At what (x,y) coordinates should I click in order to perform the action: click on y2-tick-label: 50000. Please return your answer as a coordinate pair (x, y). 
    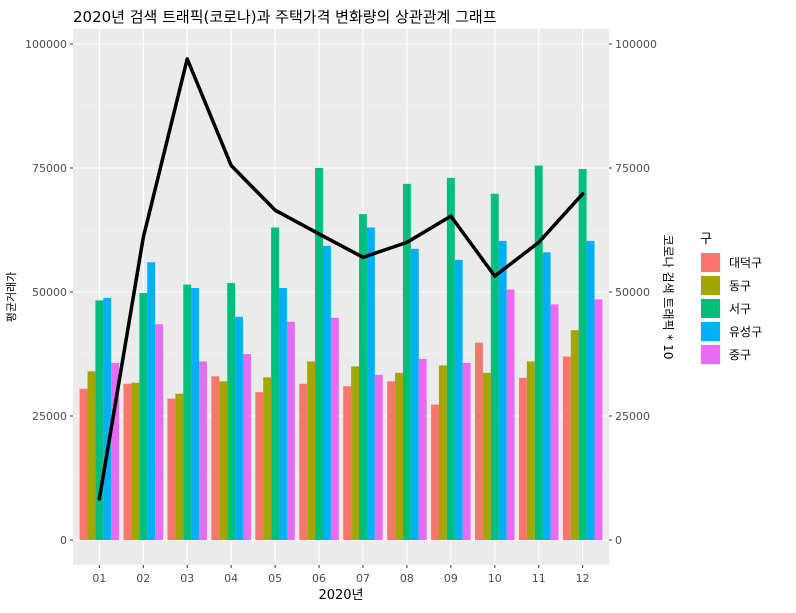
    Looking at the image, I should click on (632, 292).